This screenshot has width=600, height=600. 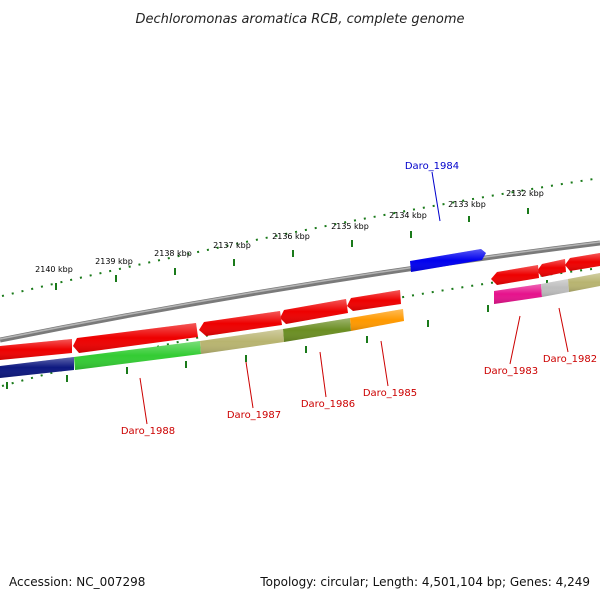 I want to click on scale-label-2137: 2137 kbp, so click(x=232, y=245).